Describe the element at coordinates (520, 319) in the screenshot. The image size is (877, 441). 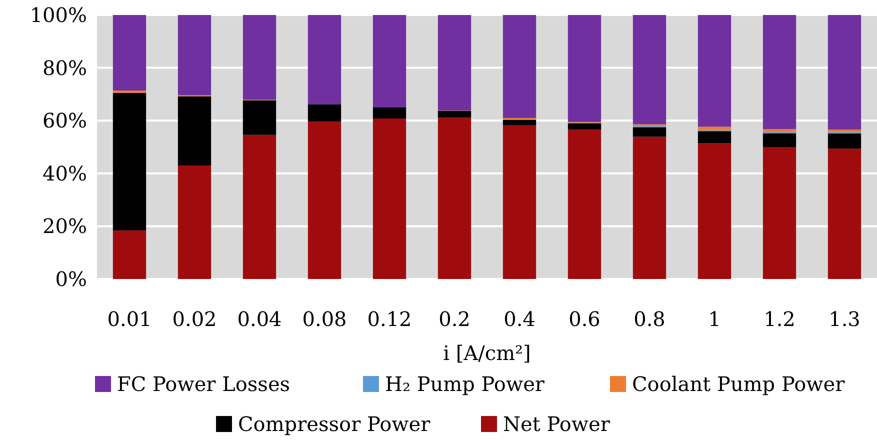
I see `x-tick-label: 0.4` at that location.